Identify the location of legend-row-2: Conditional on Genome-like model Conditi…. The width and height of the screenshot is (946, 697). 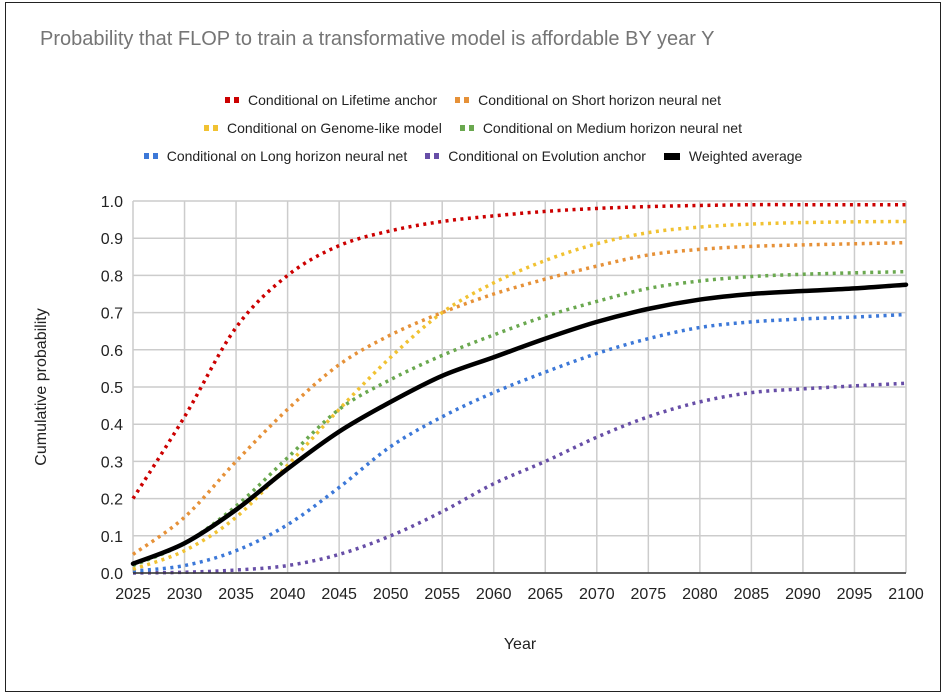
(473, 128).